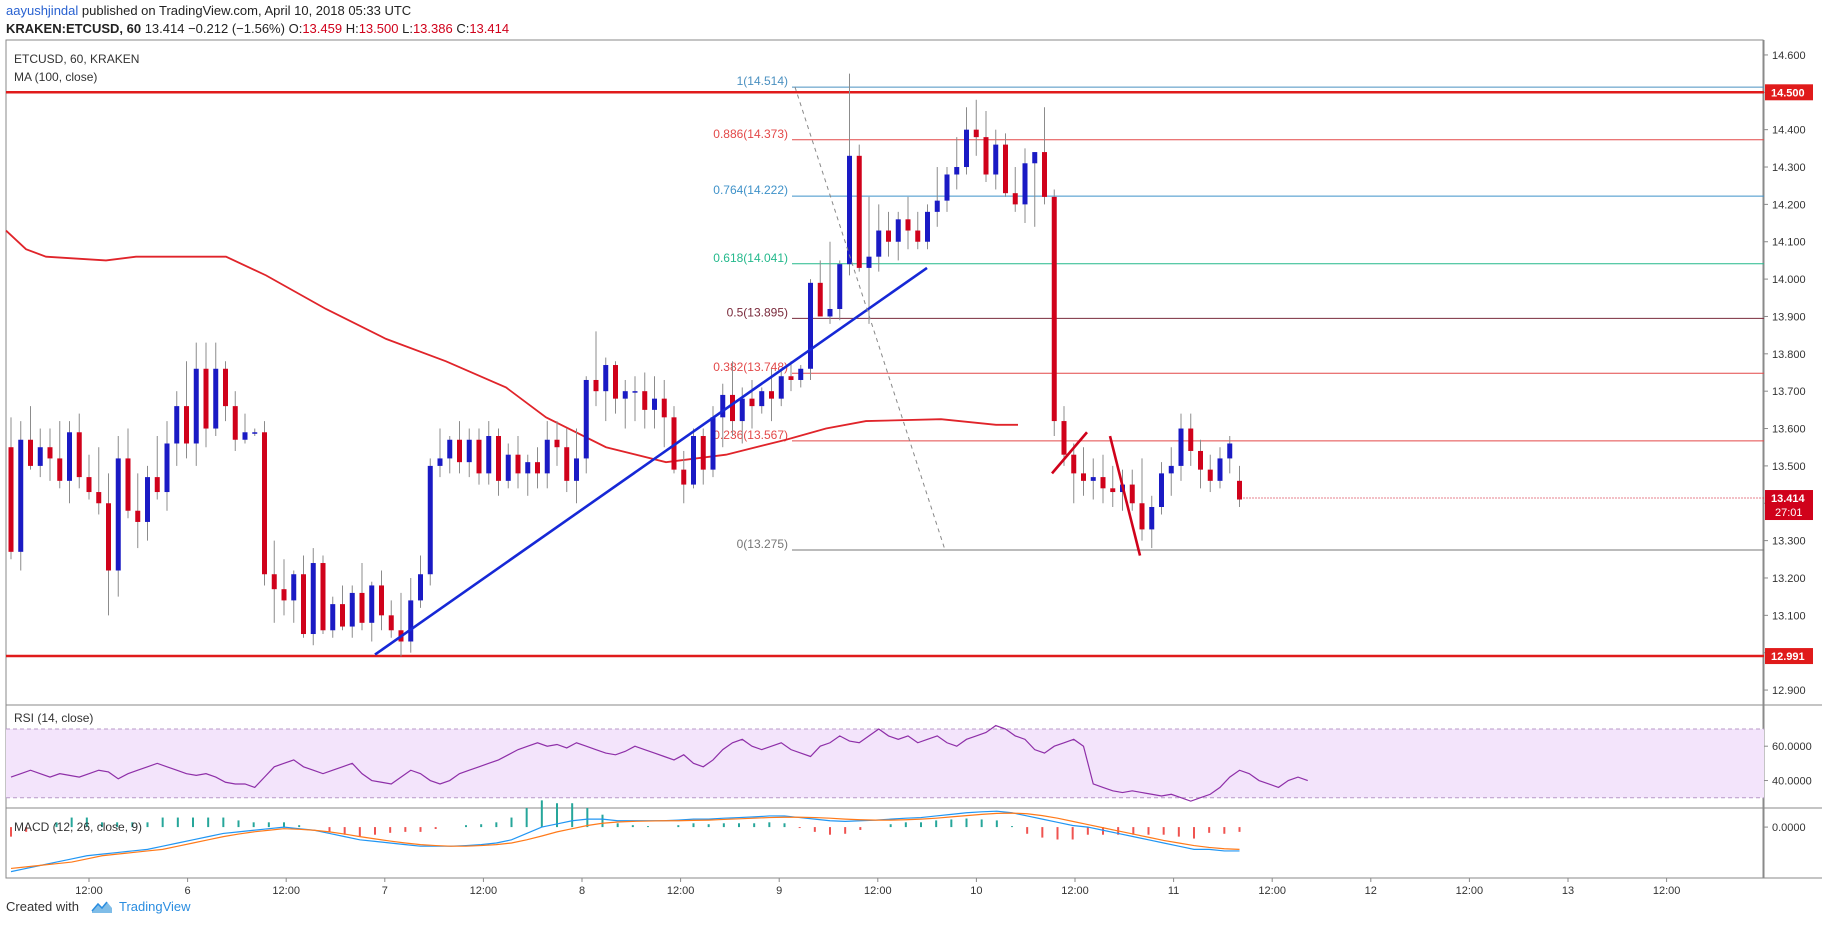 Image resolution: width=1822 pixels, height=926 pixels. I want to click on close-label: C:, so click(463, 28).